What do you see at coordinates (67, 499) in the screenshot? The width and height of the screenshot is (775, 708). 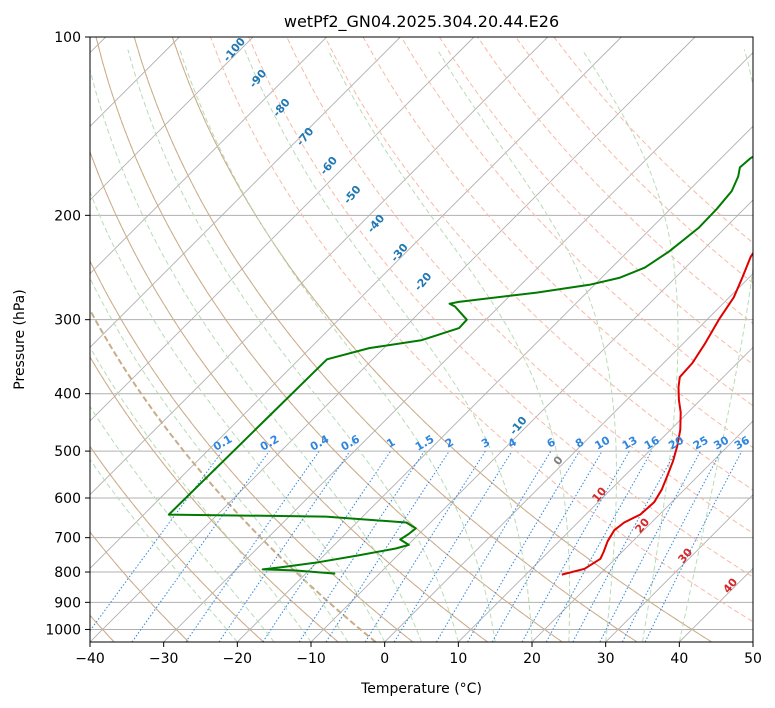 I see `y-tick-label: 600` at bounding box center [67, 499].